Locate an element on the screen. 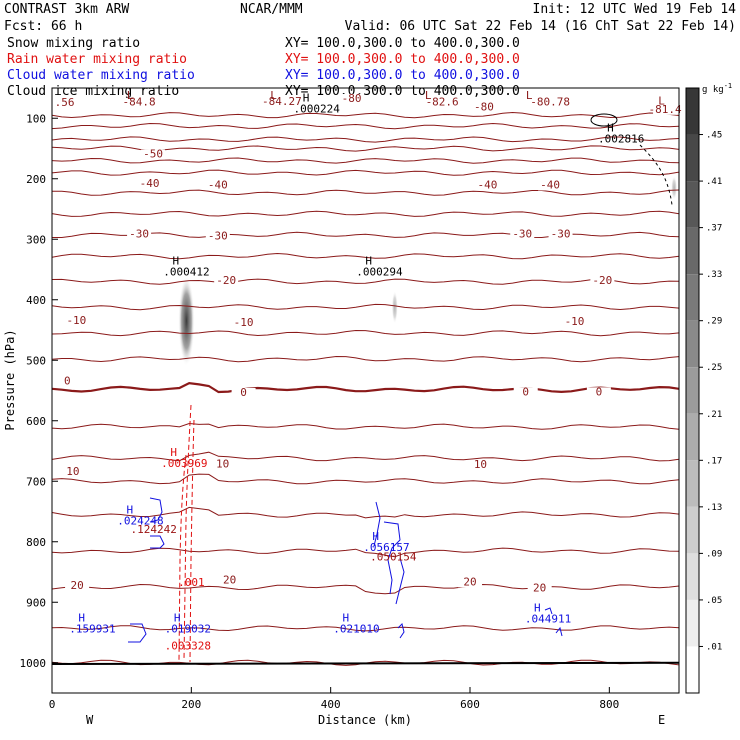  surface-line is located at coordinates (365, 663).